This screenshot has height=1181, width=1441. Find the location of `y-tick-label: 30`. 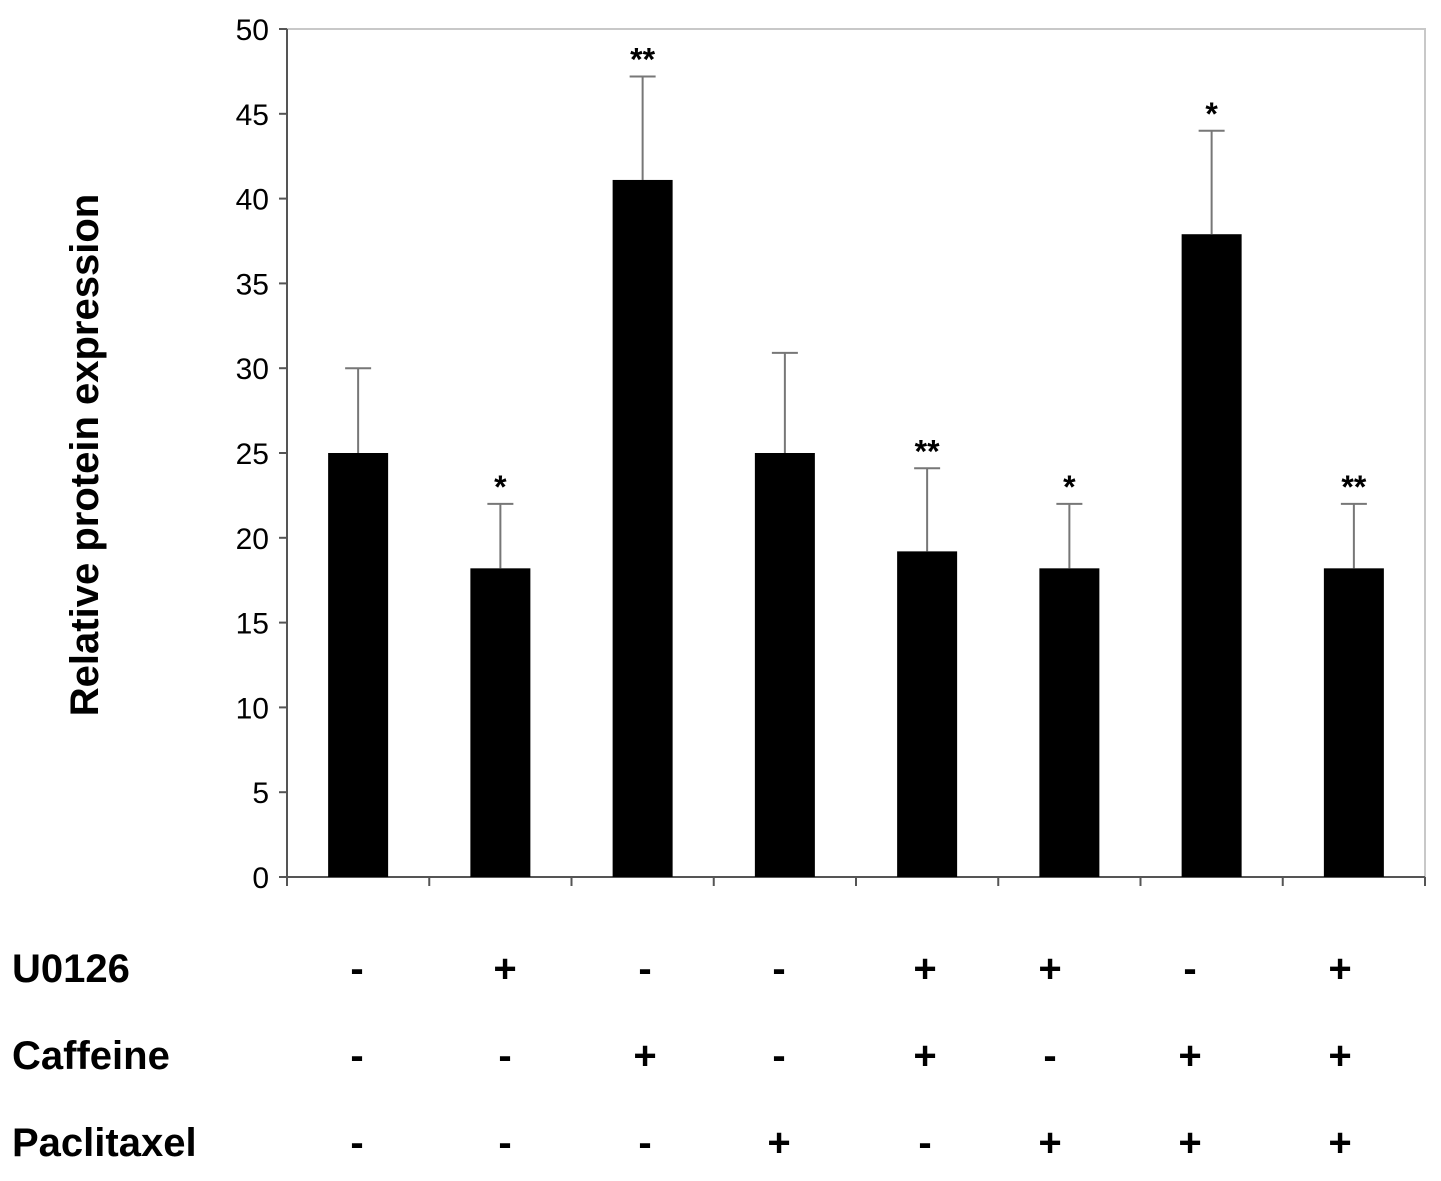

y-tick-label: 30 is located at coordinates (252, 369).